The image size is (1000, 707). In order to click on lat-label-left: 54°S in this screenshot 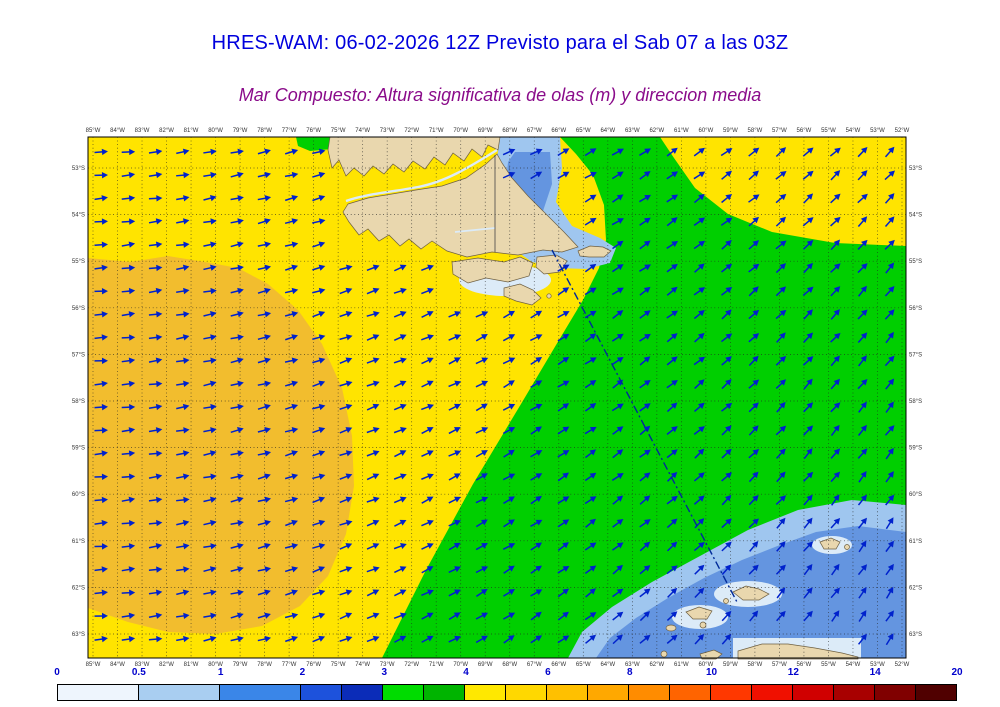, I will do `click(78, 216)`.